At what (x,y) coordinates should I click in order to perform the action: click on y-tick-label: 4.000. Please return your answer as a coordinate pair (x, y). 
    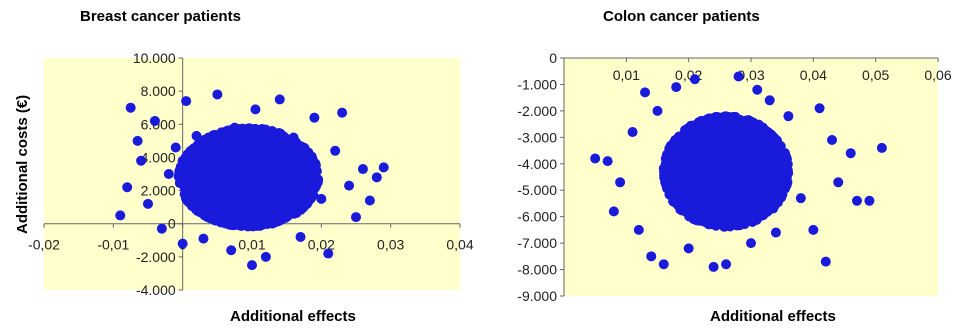
    Looking at the image, I should click on (158, 157).